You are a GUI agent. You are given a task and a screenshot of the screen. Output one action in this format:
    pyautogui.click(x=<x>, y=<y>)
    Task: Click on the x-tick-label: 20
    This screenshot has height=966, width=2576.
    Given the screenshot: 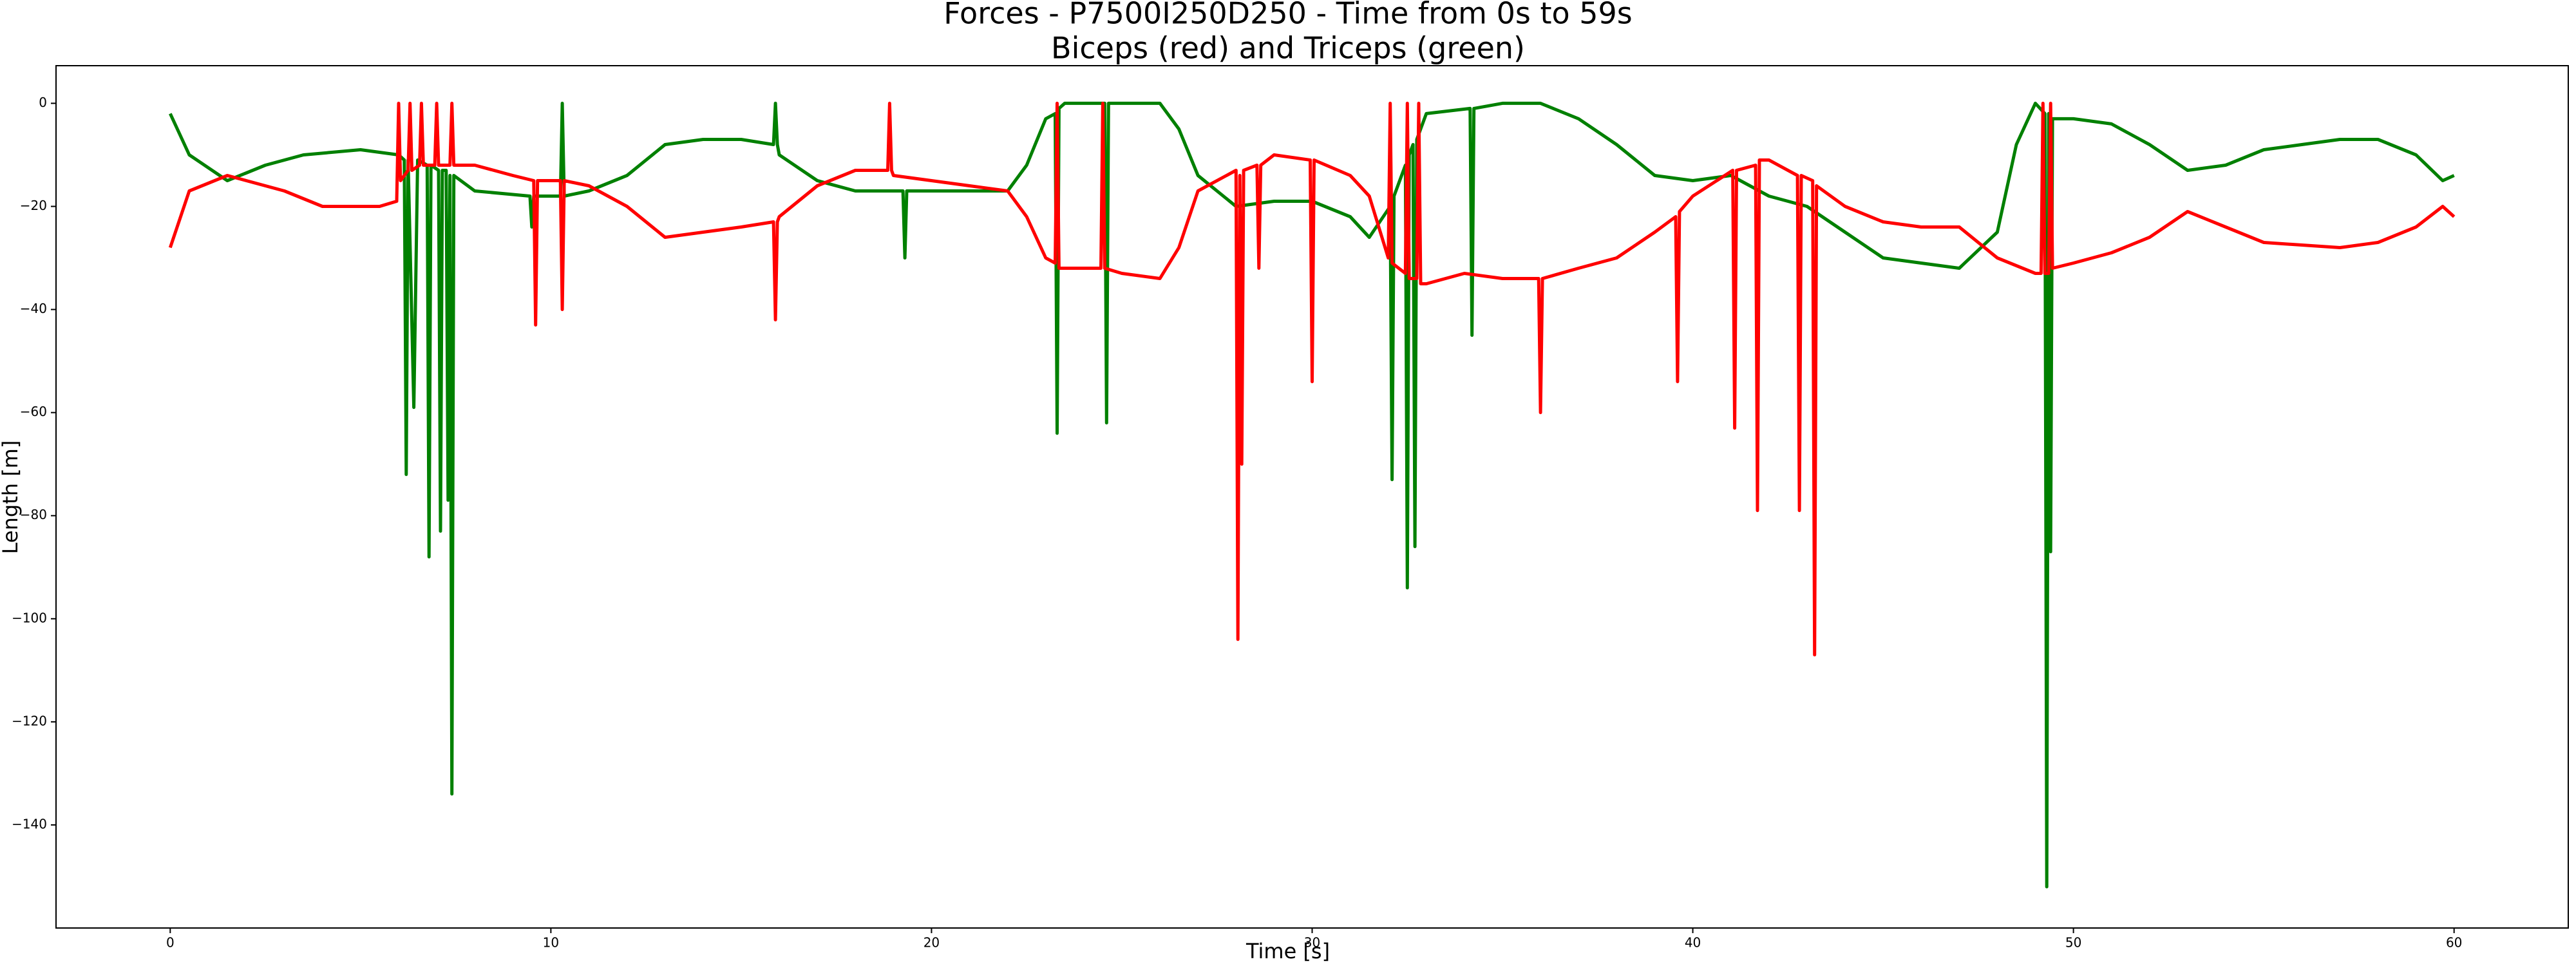 What is the action you would take?
    pyautogui.click(x=932, y=943)
    